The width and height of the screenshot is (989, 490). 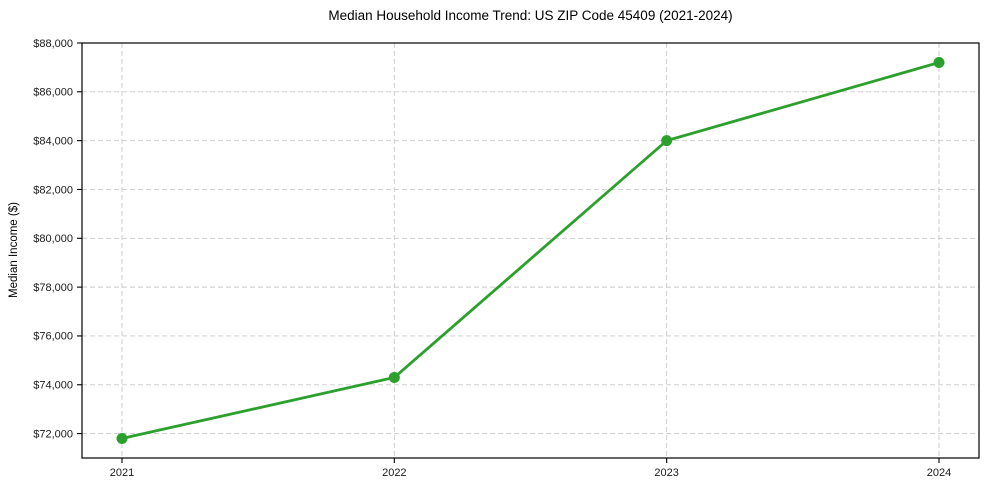 I want to click on y-tick-label: $76,000, so click(x=53, y=337).